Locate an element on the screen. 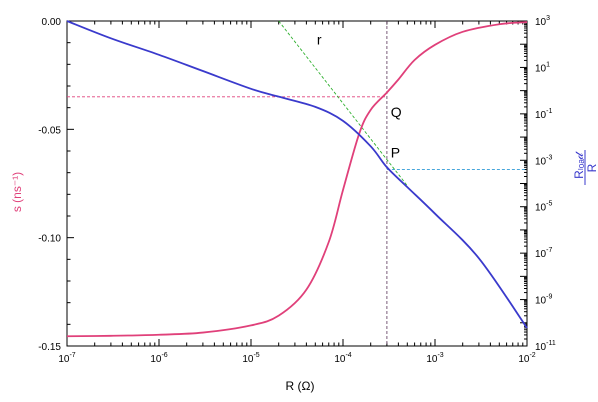 The image size is (598, 402). annotation-r: r is located at coordinates (319, 39).